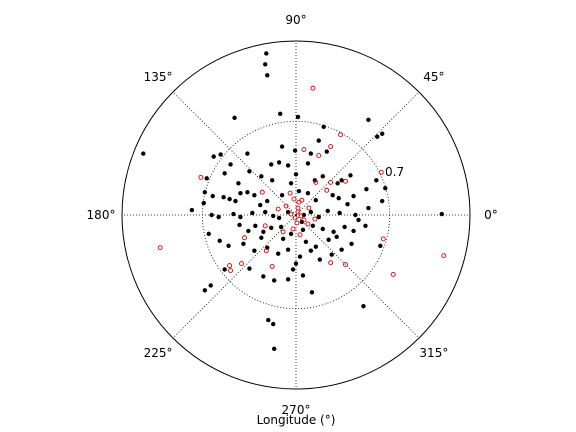 Image resolution: width=576 pixels, height=432 pixels. What do you see at coordinates (296, 420) in the screenshot?
I see `x-axis-label: Longitude (°)` at bounding box center [296, 420].